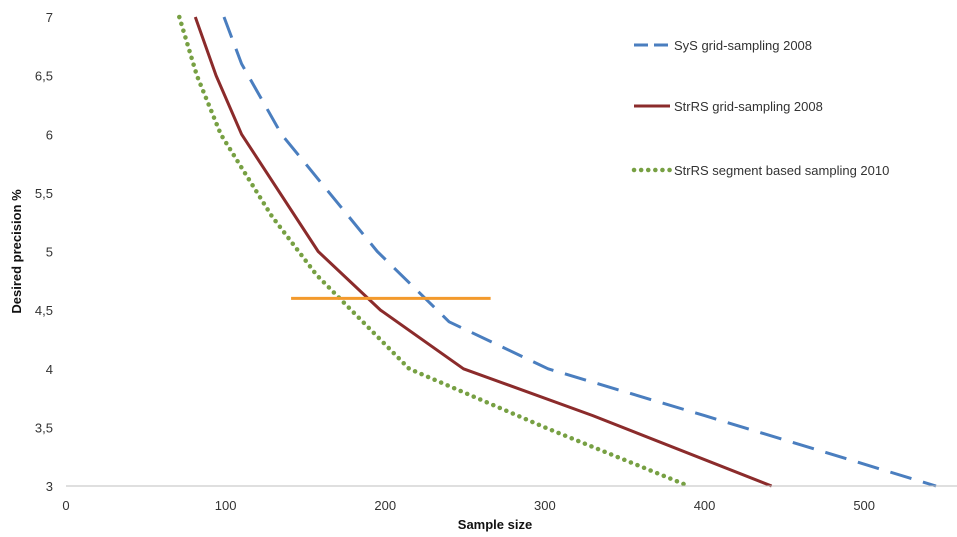 The width and height of the screenshot is (957, 537). Describe the element at coordinates (49, 369) in the screenshot. I see `y-tick-label: 4` at that location.